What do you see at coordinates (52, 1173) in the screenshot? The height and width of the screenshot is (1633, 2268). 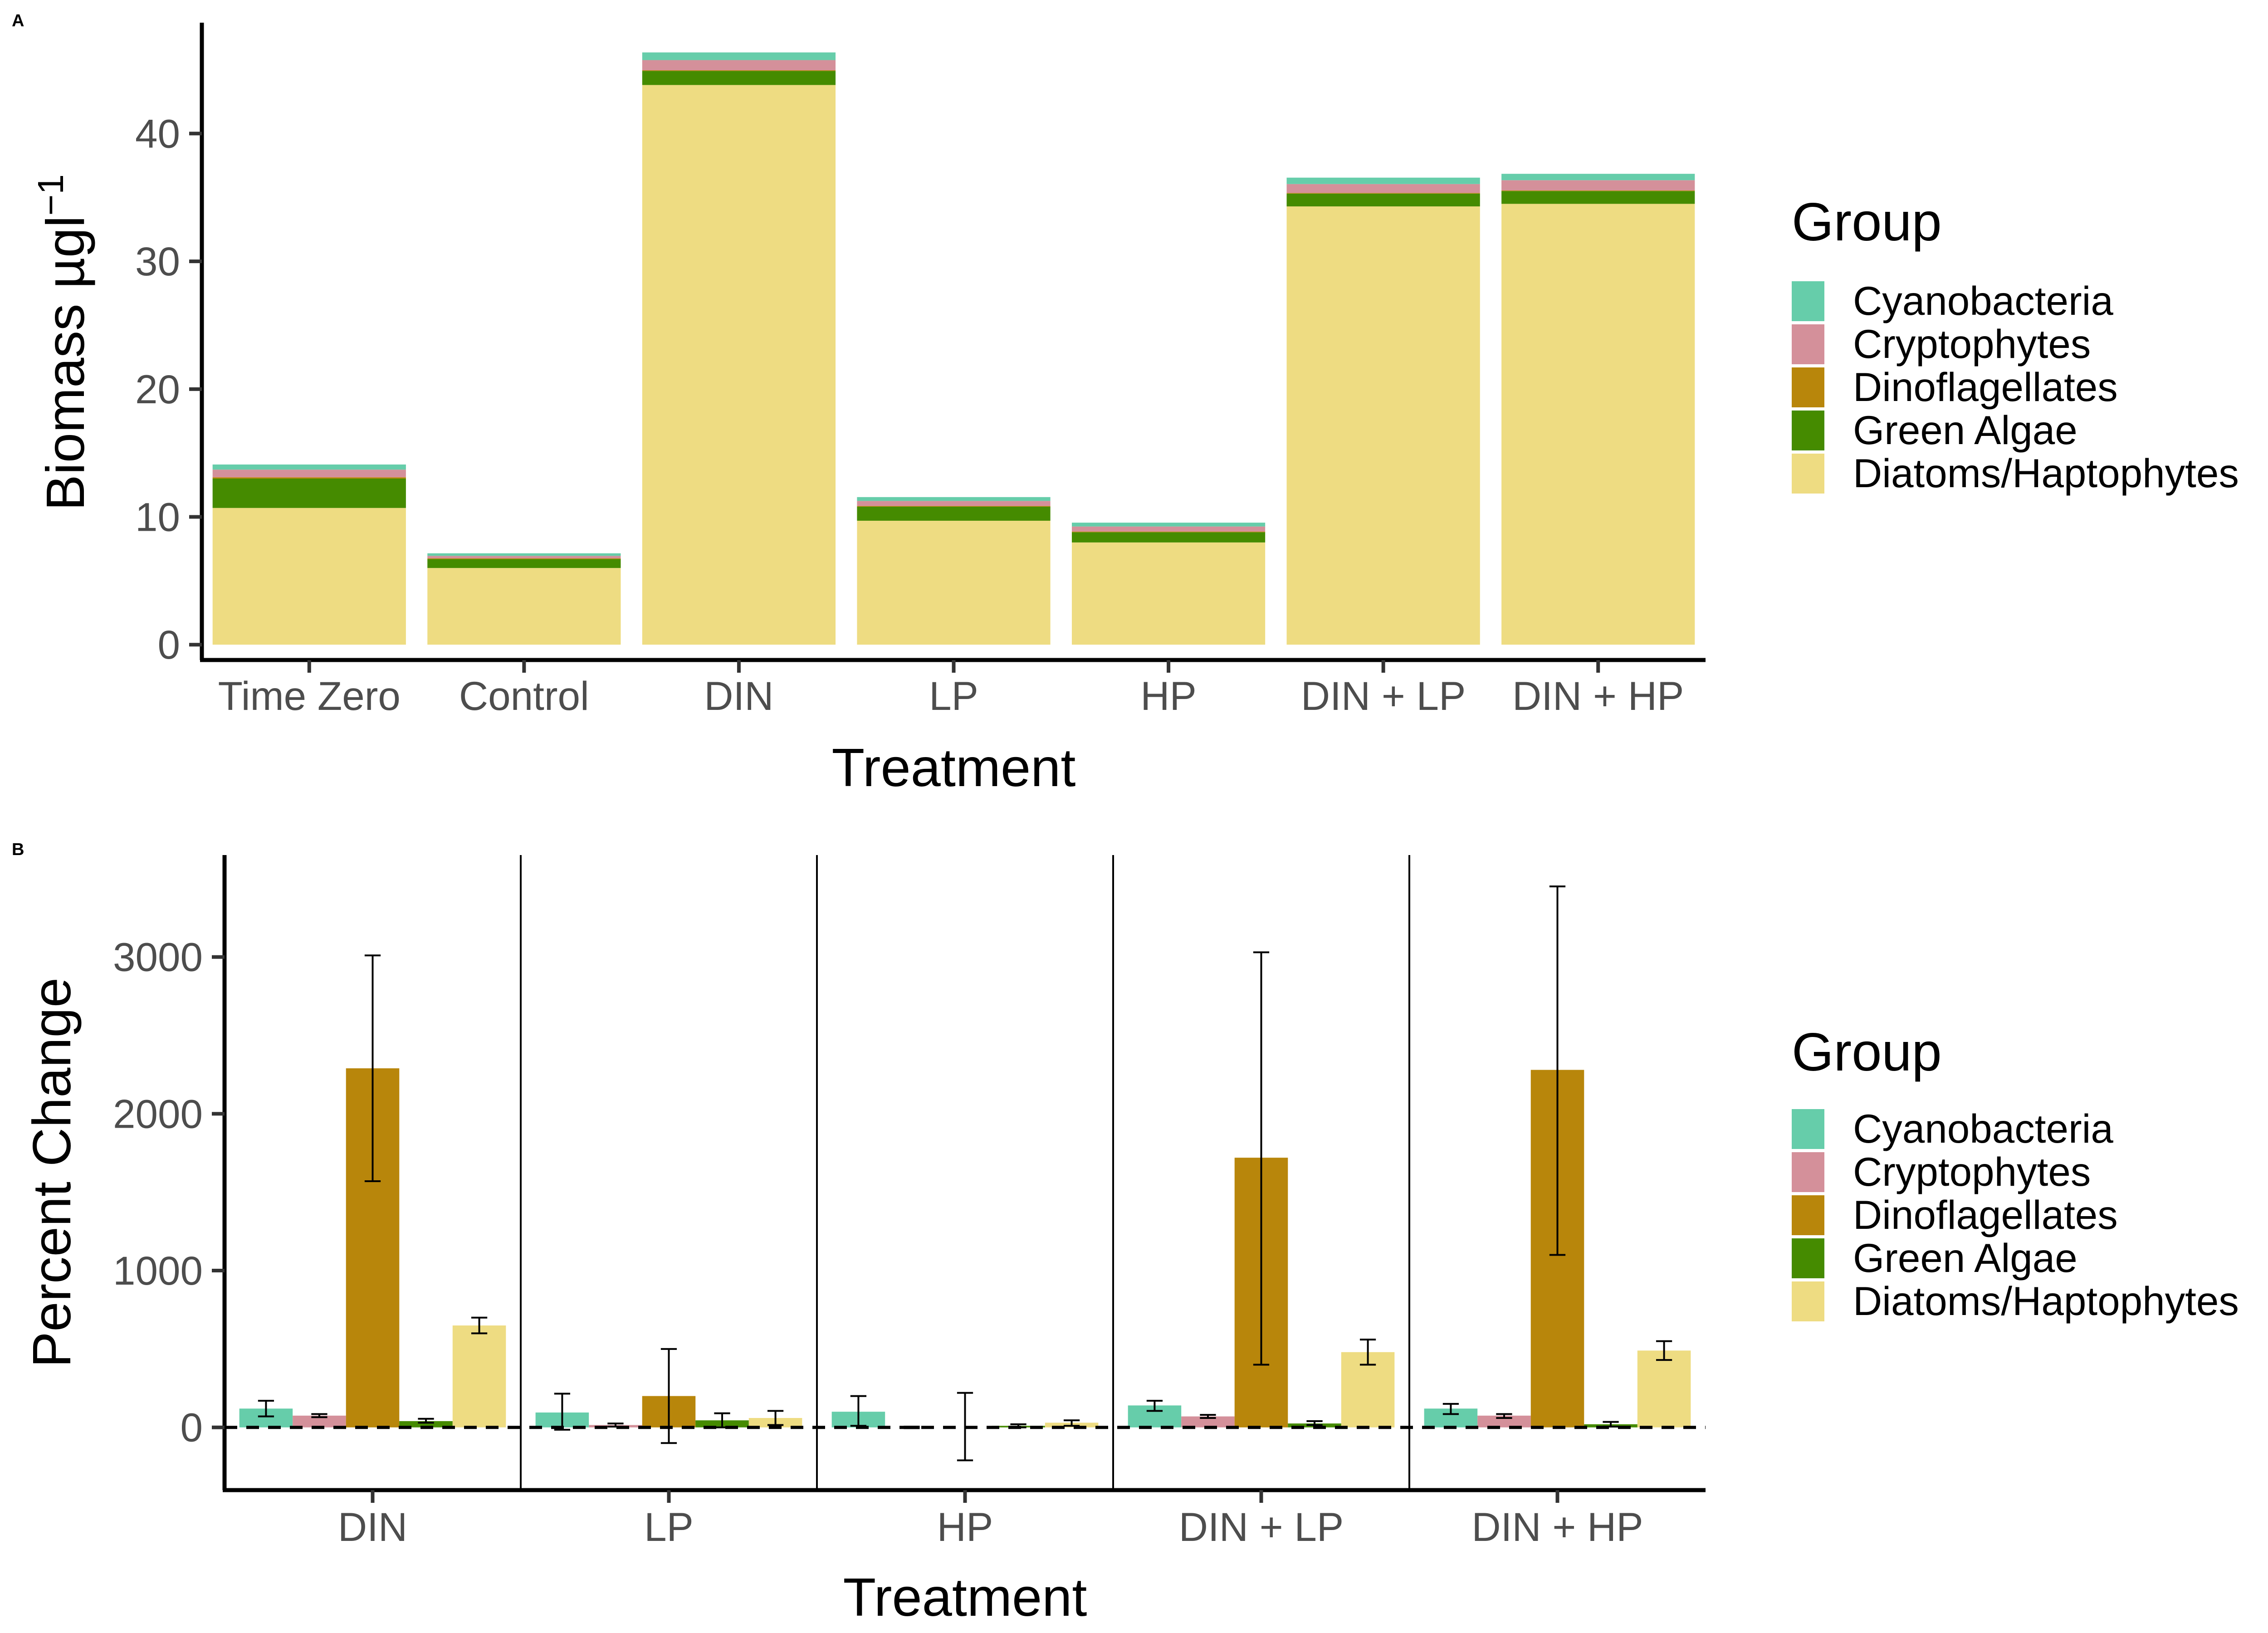 I see `panel-b-y-axis-title: Percent Change` at bounding box center [52, 1173].